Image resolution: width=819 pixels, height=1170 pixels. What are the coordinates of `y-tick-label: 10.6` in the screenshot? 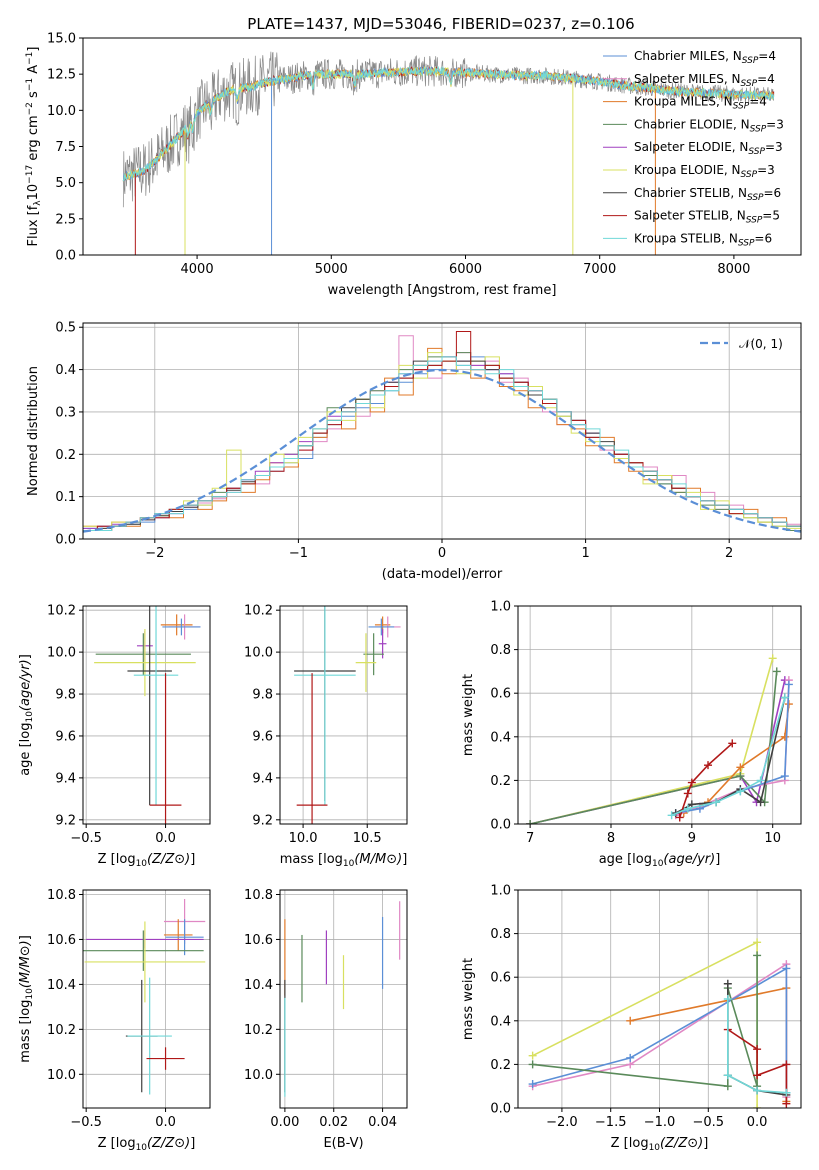 It's located at (258, 940).